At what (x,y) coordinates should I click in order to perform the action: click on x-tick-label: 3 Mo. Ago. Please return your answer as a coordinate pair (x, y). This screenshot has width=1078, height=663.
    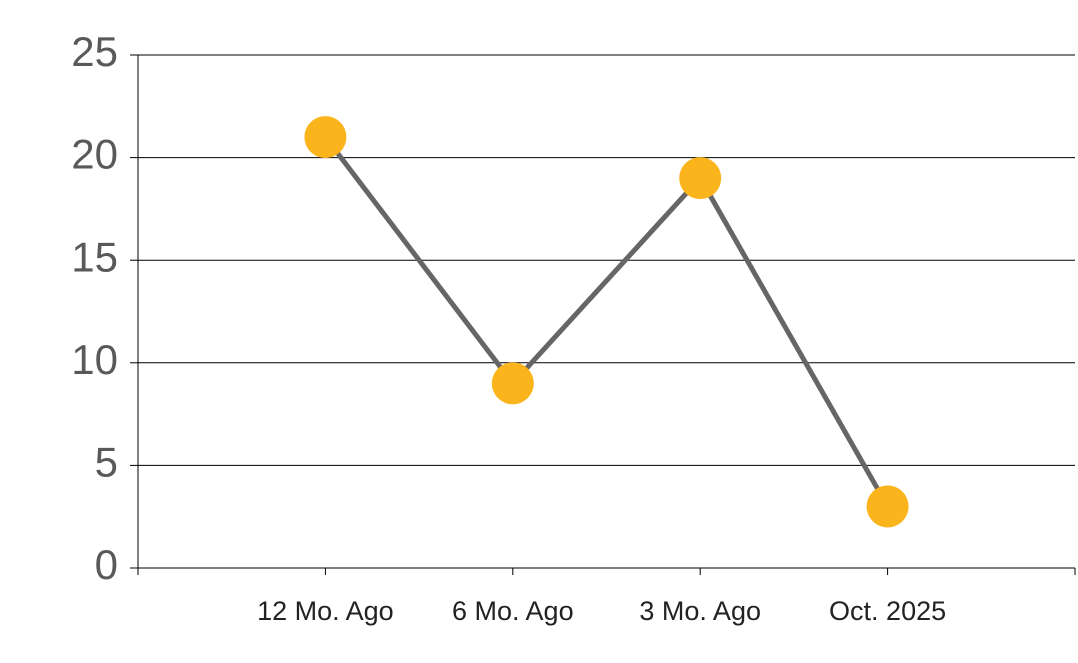
    Looking at the image, I should click on (700, 611).